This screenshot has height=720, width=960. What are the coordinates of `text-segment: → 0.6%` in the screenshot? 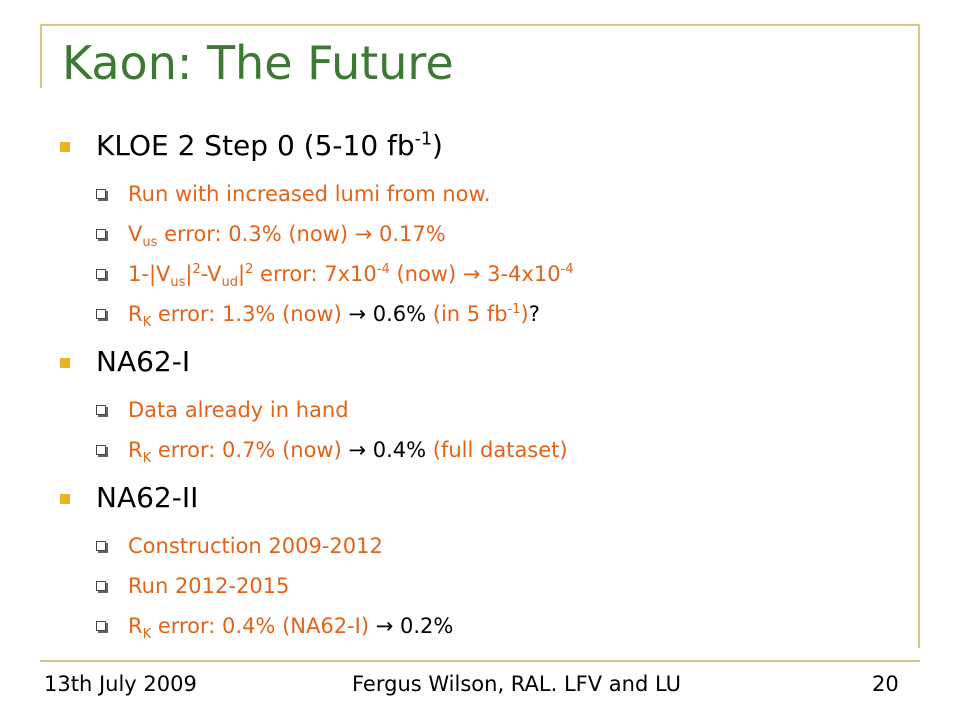 It's located at (387, 314).